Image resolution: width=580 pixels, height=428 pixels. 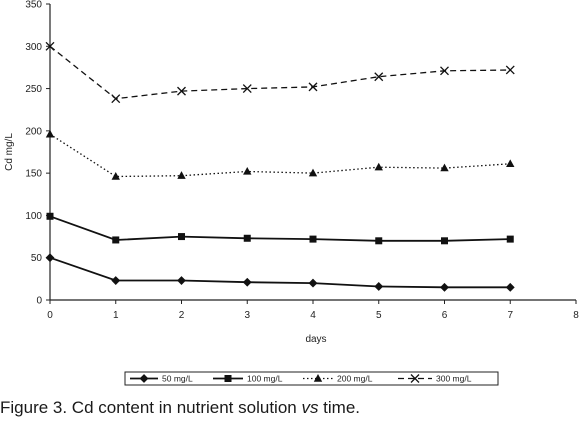 What do you see at coordinates (379, 315) in the screenshot?
I see `x-tick-label: 5` at bounding box center [379, 315].